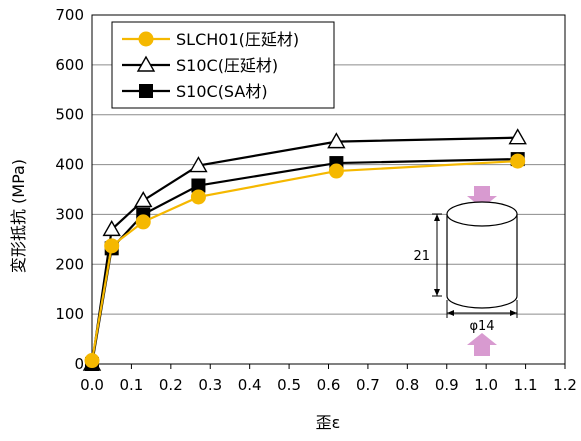  Describe the element at coordinates (79, 364) in the screenshot. I see `y-tick-label: 0` at that location.